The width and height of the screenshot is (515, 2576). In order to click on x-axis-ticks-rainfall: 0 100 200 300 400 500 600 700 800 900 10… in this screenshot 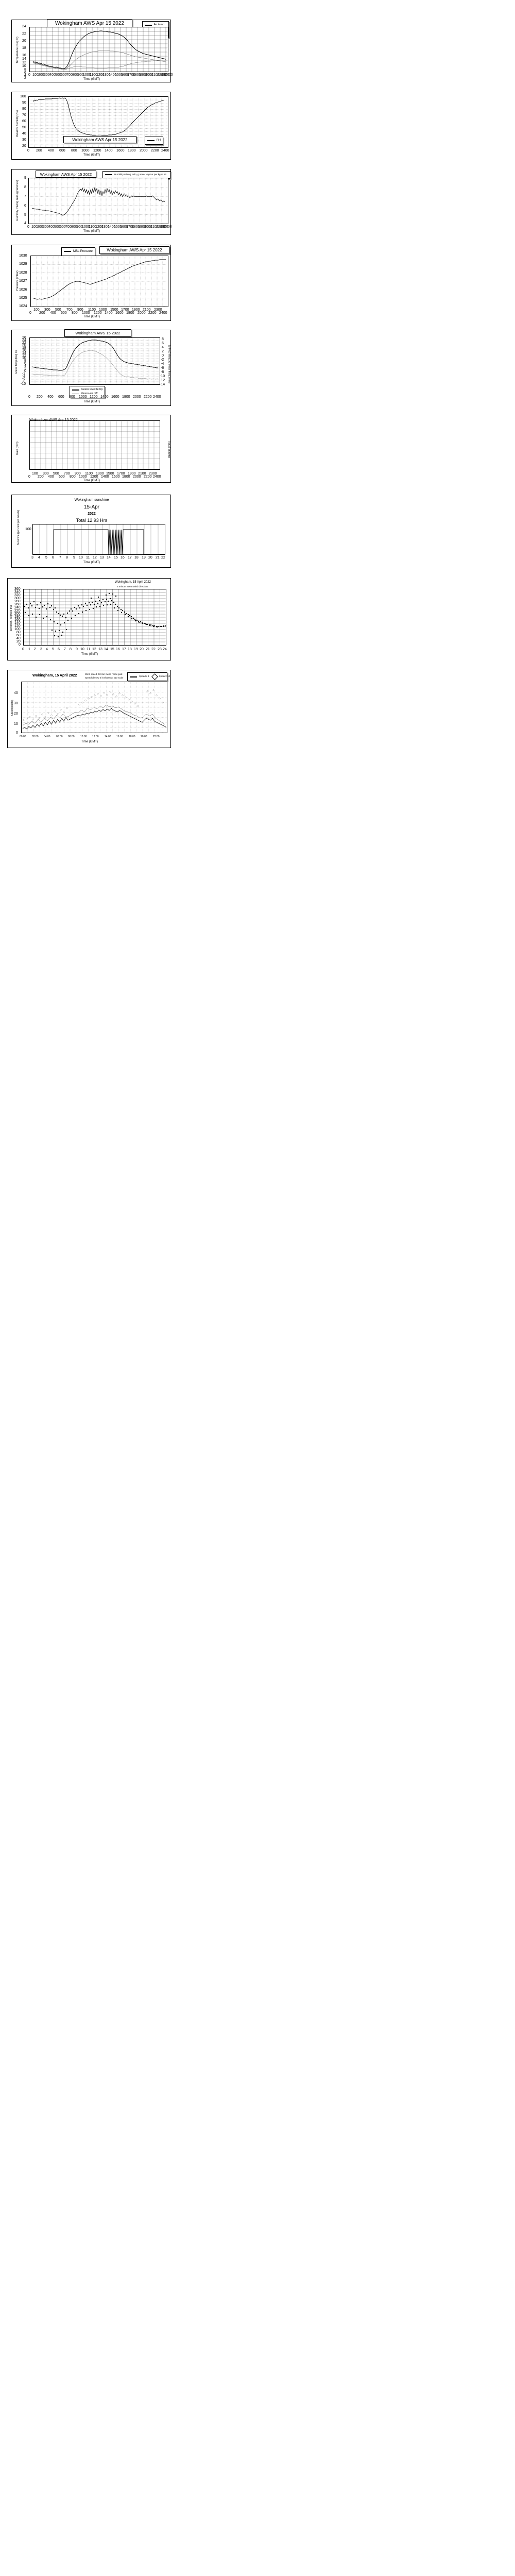, I will do `click(95, 475)`.